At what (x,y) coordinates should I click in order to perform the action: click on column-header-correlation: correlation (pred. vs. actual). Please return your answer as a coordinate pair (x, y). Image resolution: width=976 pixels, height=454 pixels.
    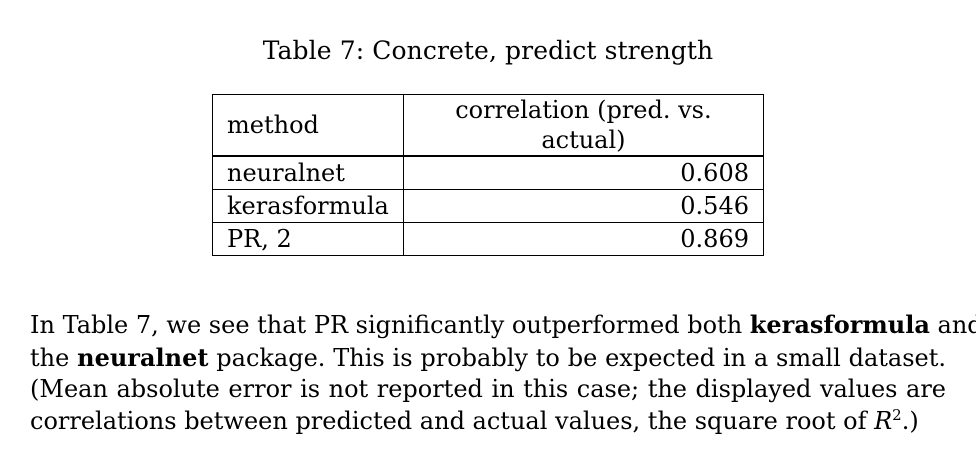
    Looking at the image, I should click on (583, 125).